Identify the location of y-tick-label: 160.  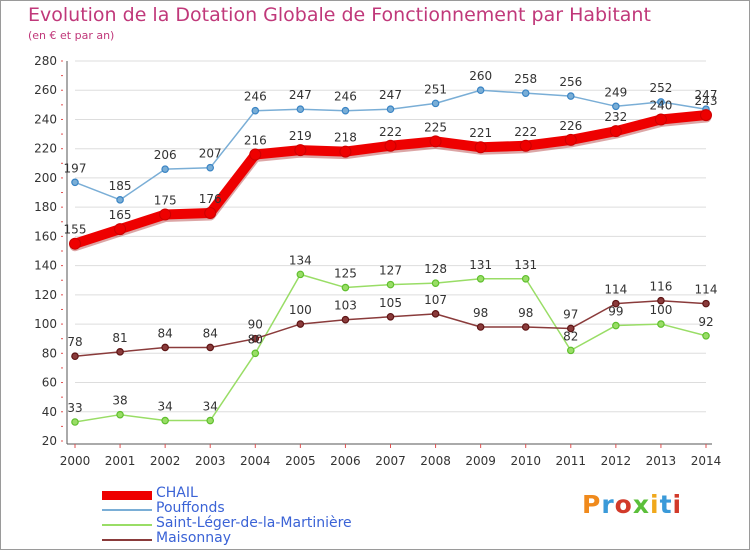
(45, 236).